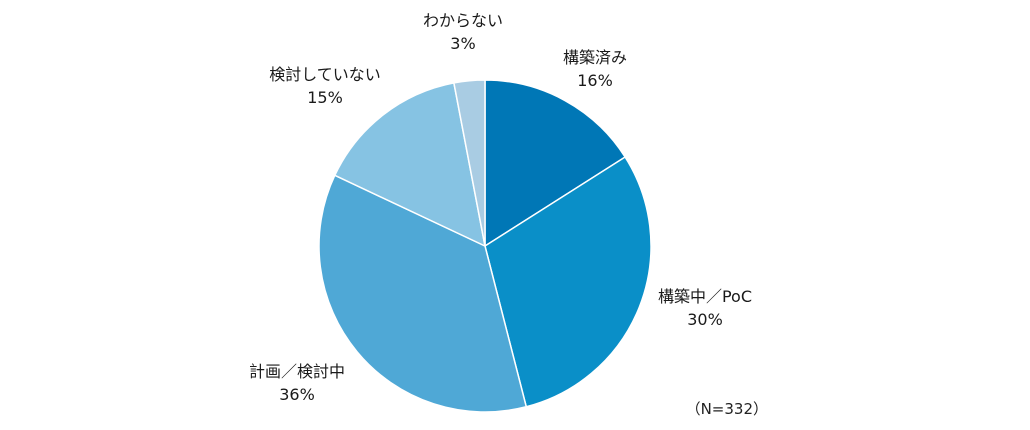 The image size is (1030, 430). I want to click on sample-size-note: （N=332）, so click(726, 409).